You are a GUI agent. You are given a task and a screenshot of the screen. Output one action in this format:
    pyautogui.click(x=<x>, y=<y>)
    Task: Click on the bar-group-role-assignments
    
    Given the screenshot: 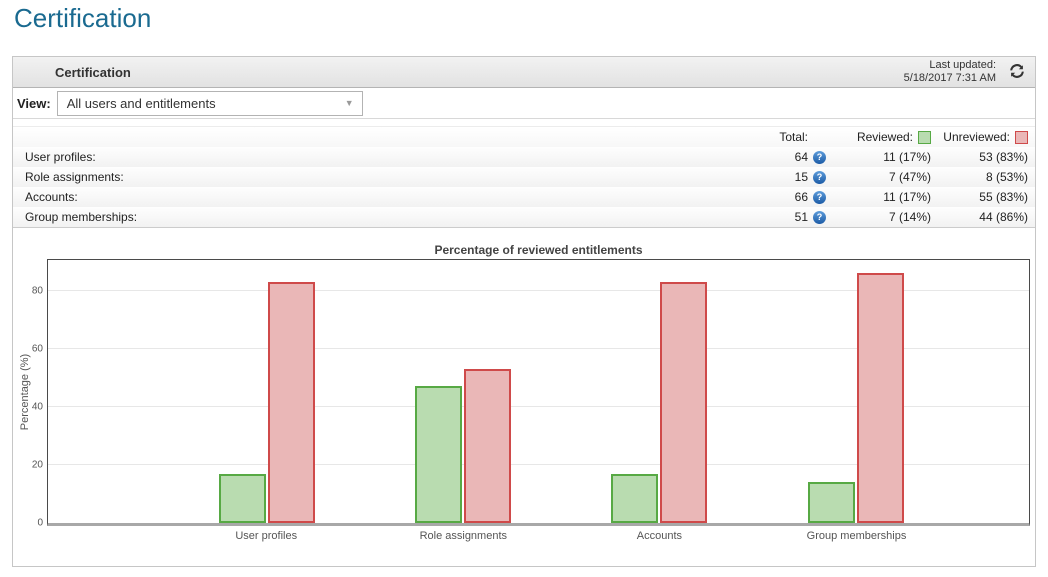 What is the action you would take?
    pyautogui.click(x=463, y=391)
    